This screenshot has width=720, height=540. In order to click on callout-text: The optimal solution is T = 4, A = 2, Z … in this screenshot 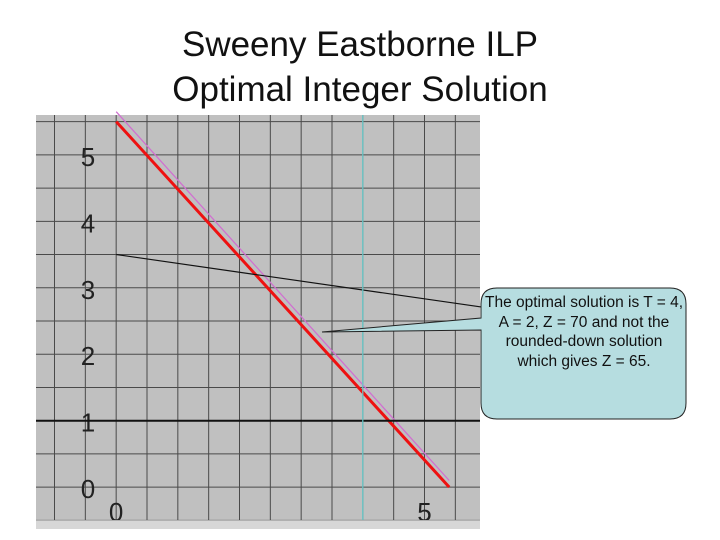, I will do `click(584, 332)`.